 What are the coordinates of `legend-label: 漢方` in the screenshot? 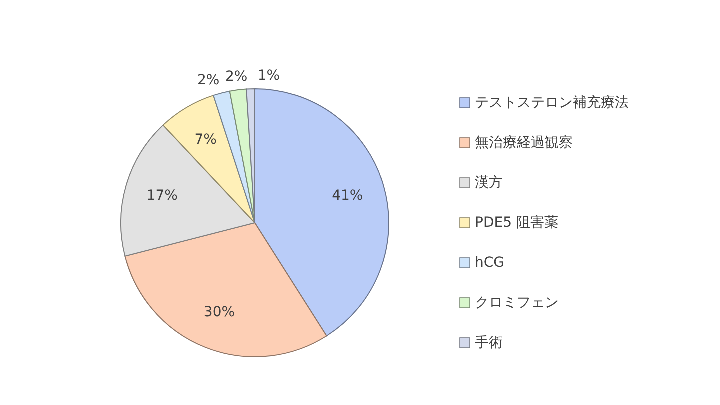 It's located at (489, 183).